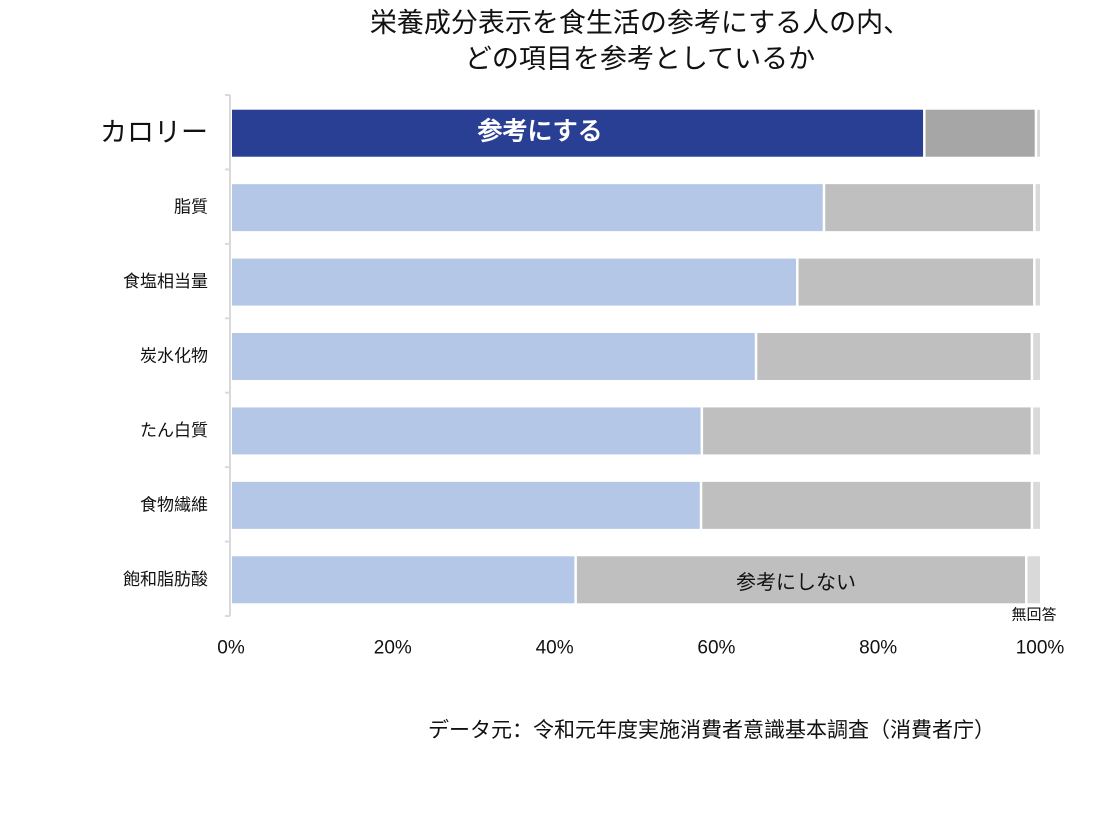  Describe the element at coordinates (154, 133) in the screenshot. I see `category-label: カロリー` at that location.